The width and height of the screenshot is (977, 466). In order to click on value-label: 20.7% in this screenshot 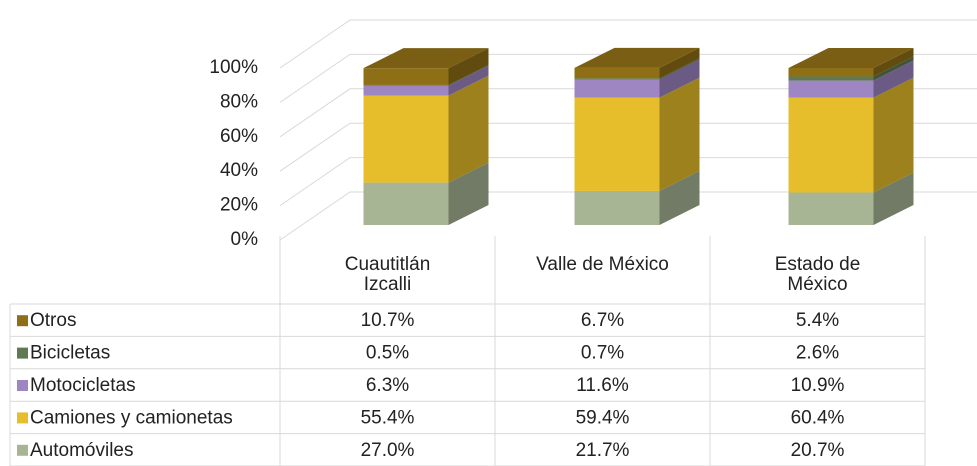, I will do `click(818, 450)`.